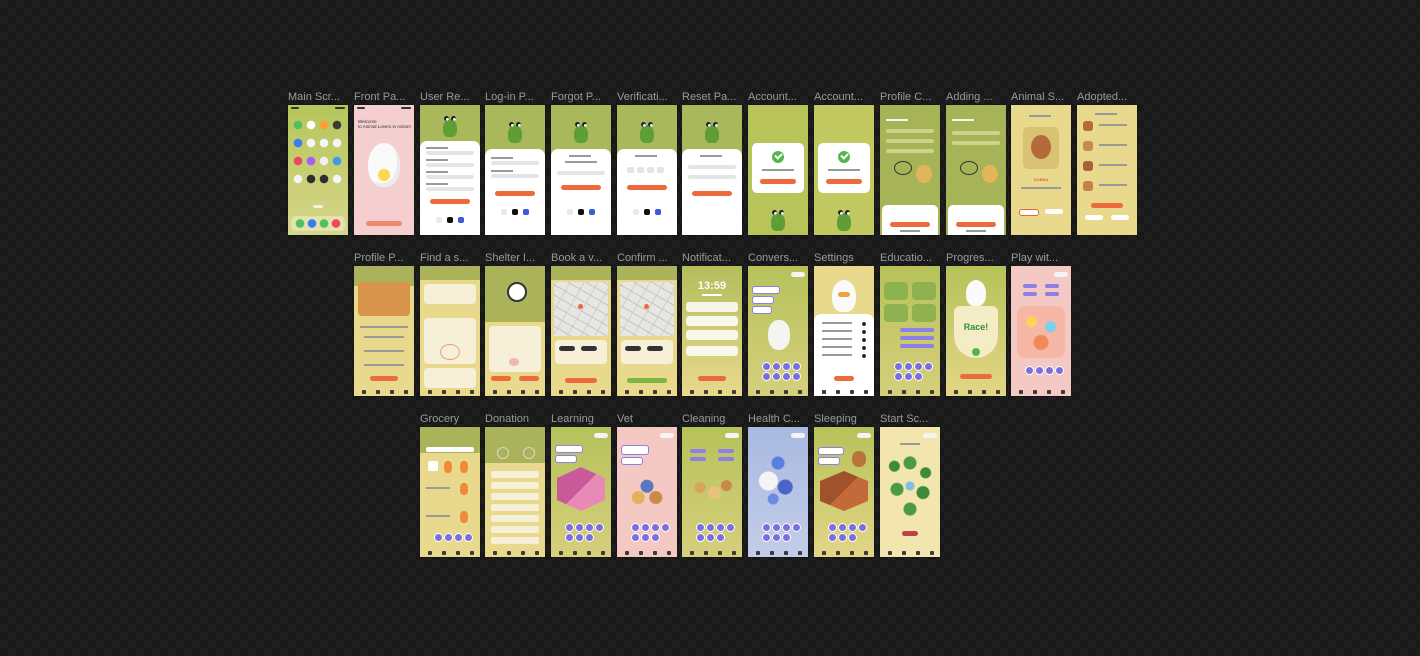 The image size is (1420, 656). Describe the element at coordinates (450, 177) in the screenshot. I see `password-field` at that location.